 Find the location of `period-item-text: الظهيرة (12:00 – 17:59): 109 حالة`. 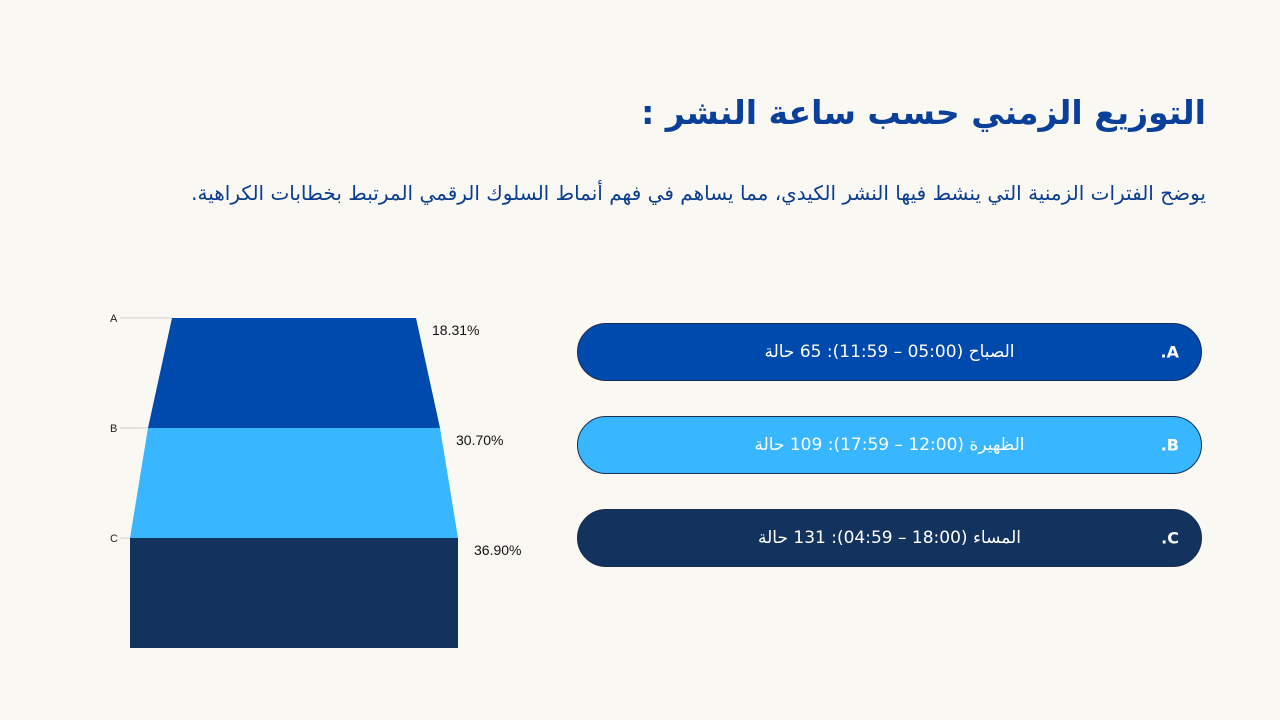

period-item-text: الظهيرة (12:00 – 17:59): 109 حالة is located at coordinates (889, 445).